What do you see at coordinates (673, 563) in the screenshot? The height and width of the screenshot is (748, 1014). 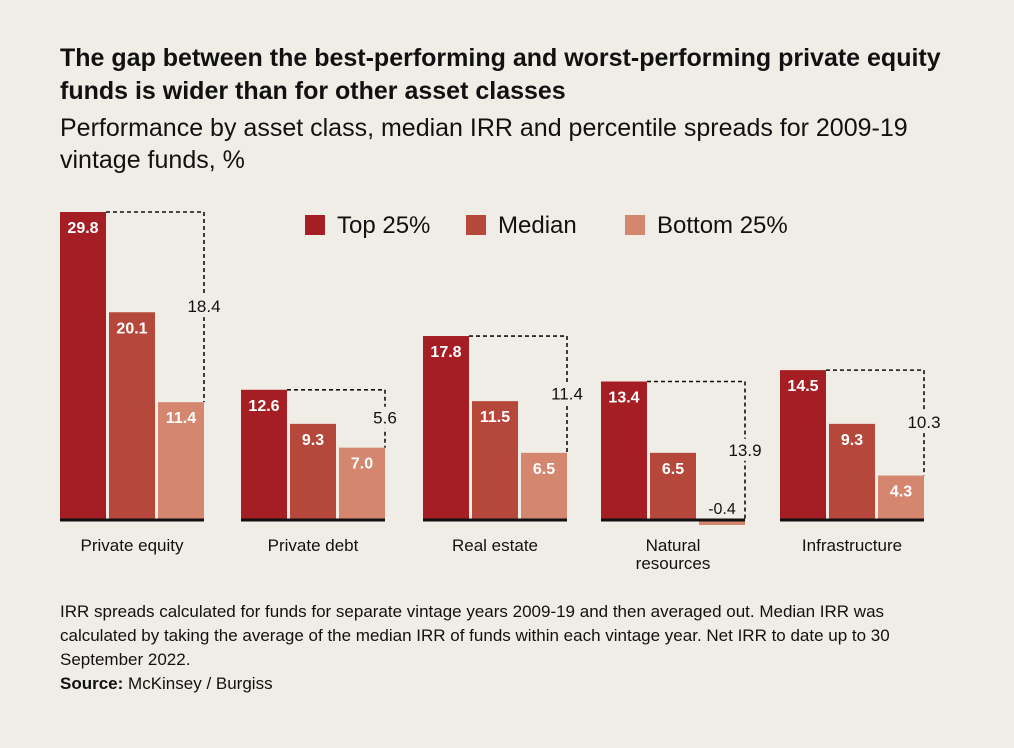 I see `category-label: resources` at bounding box center [673, 563].